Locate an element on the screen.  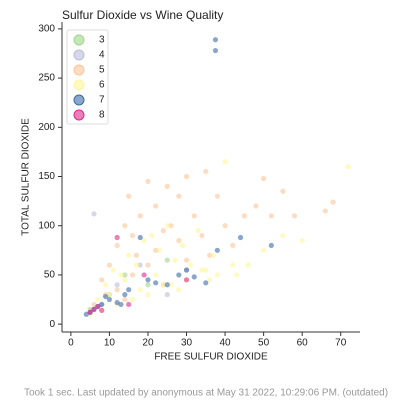
legend-label: 3 is located at coordinates (102, 40).